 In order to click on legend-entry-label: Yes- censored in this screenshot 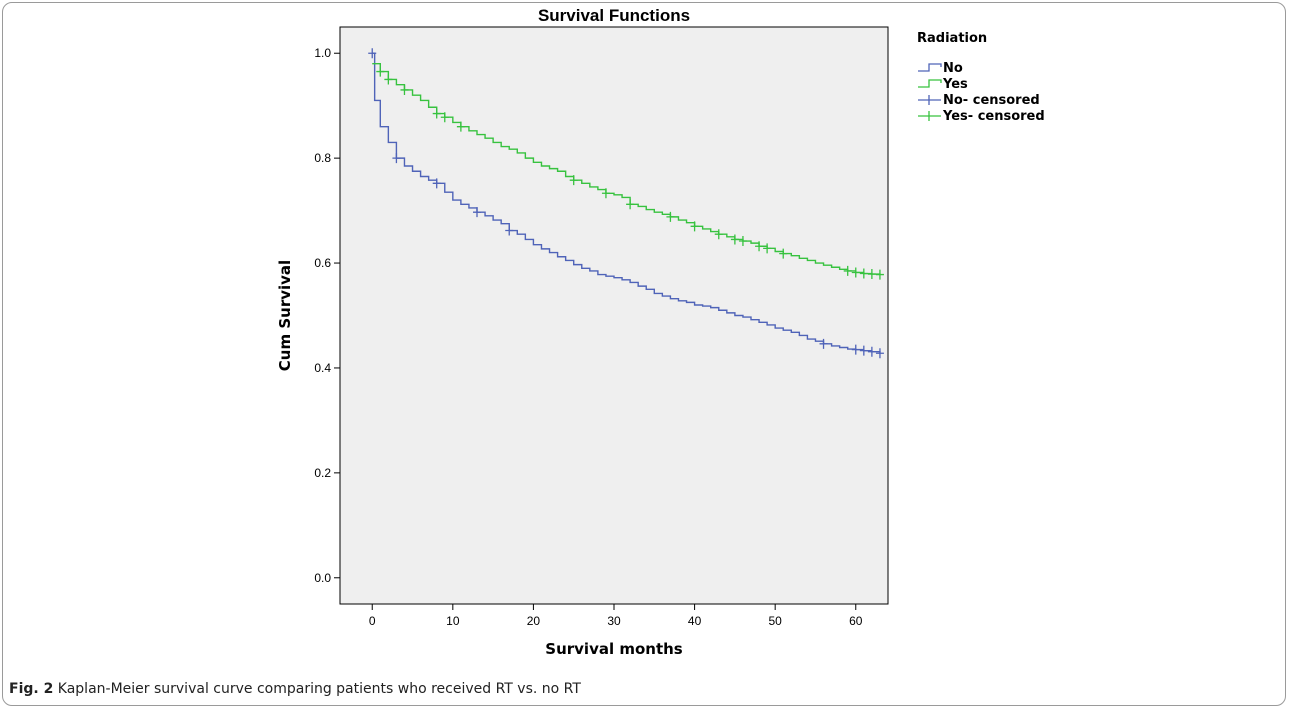, I will do `click(993, 116)`.